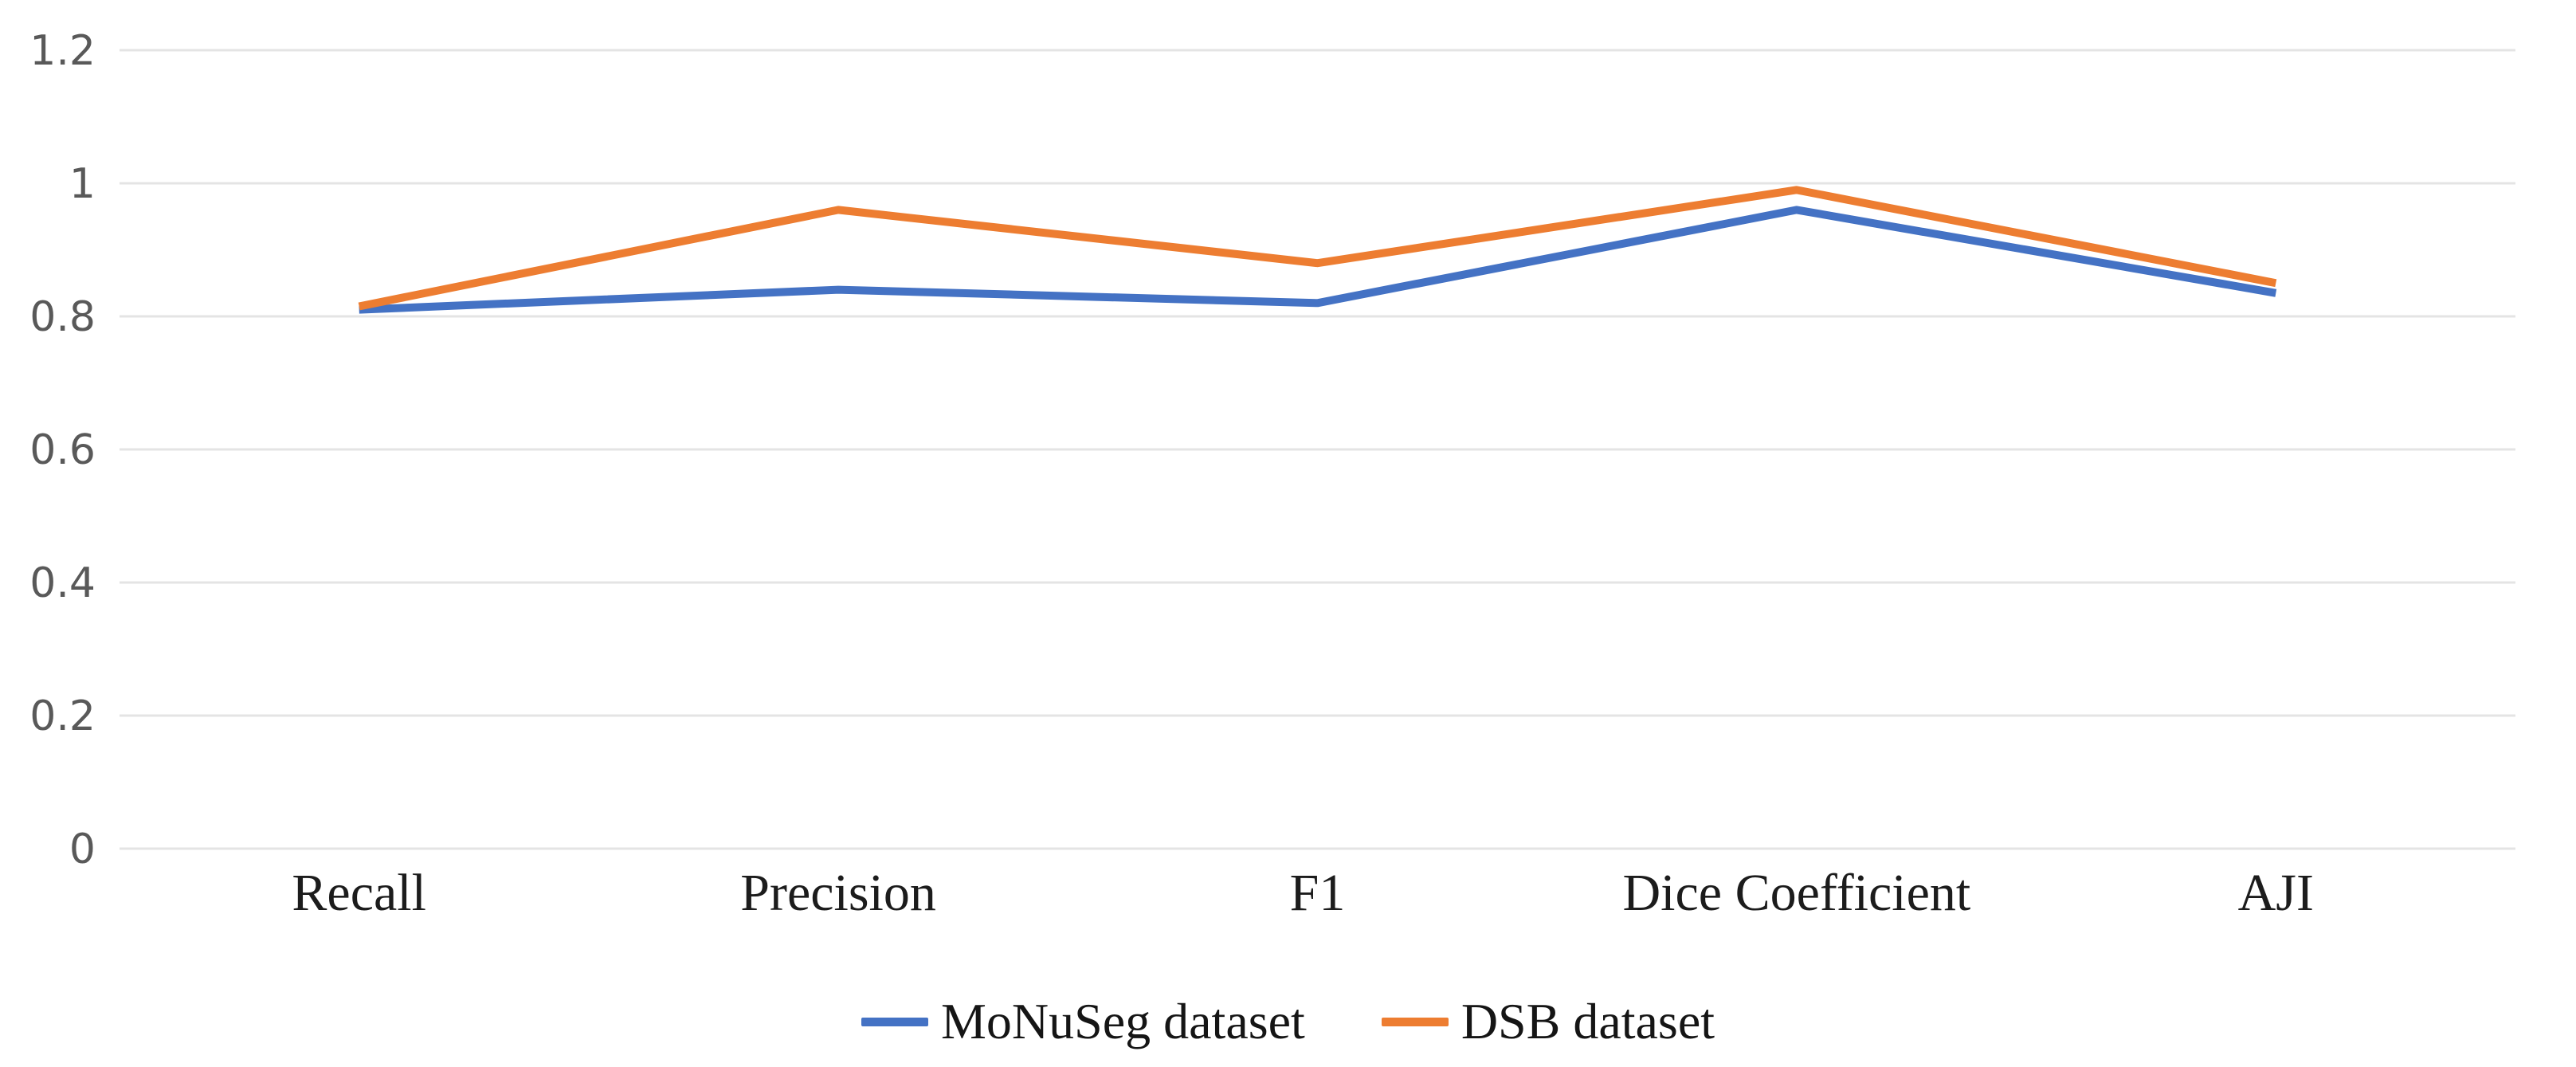 Image resolution: width=2576 pixels, height=1067 pixels. What do you see at coordinates (2276, 893) in the screenshot?
I see `x-tick-label-aji: AJI` at bounding box center [2276, 893].